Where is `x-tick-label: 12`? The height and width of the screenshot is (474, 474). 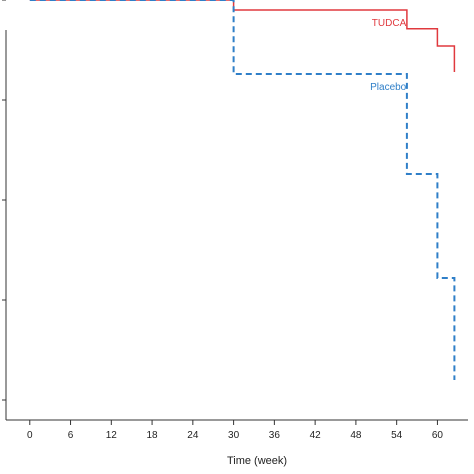
x-tick-label: 12 is located at coordinates (112, 435).